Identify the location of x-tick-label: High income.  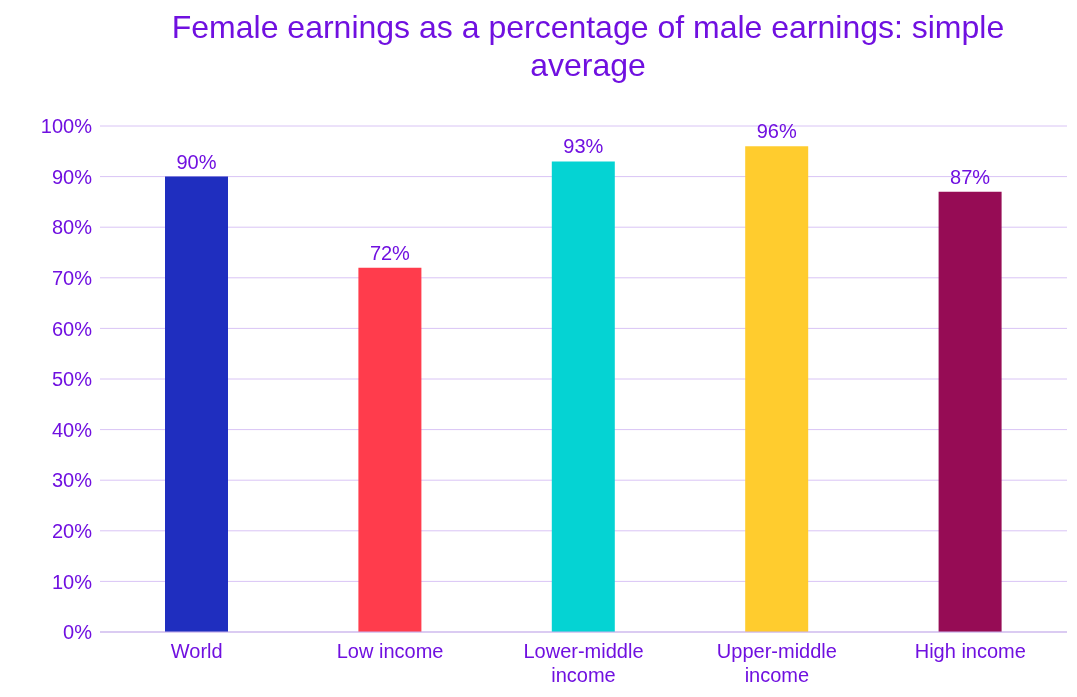
(970, 651).